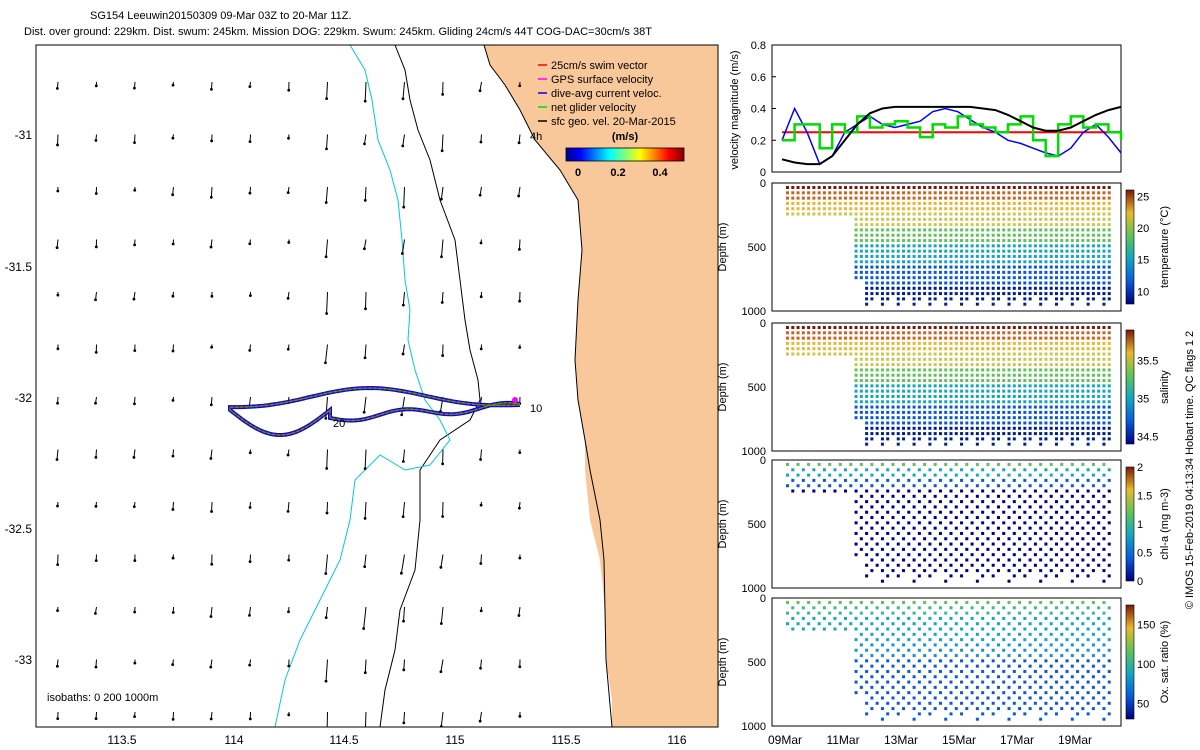 The width and height of the screenshot is (1200, 750). What do you see at coordinates (959, 740) in the screenshot?
I see `time-tick-15Mar: 15Mar` at bounding box center [959, 740].